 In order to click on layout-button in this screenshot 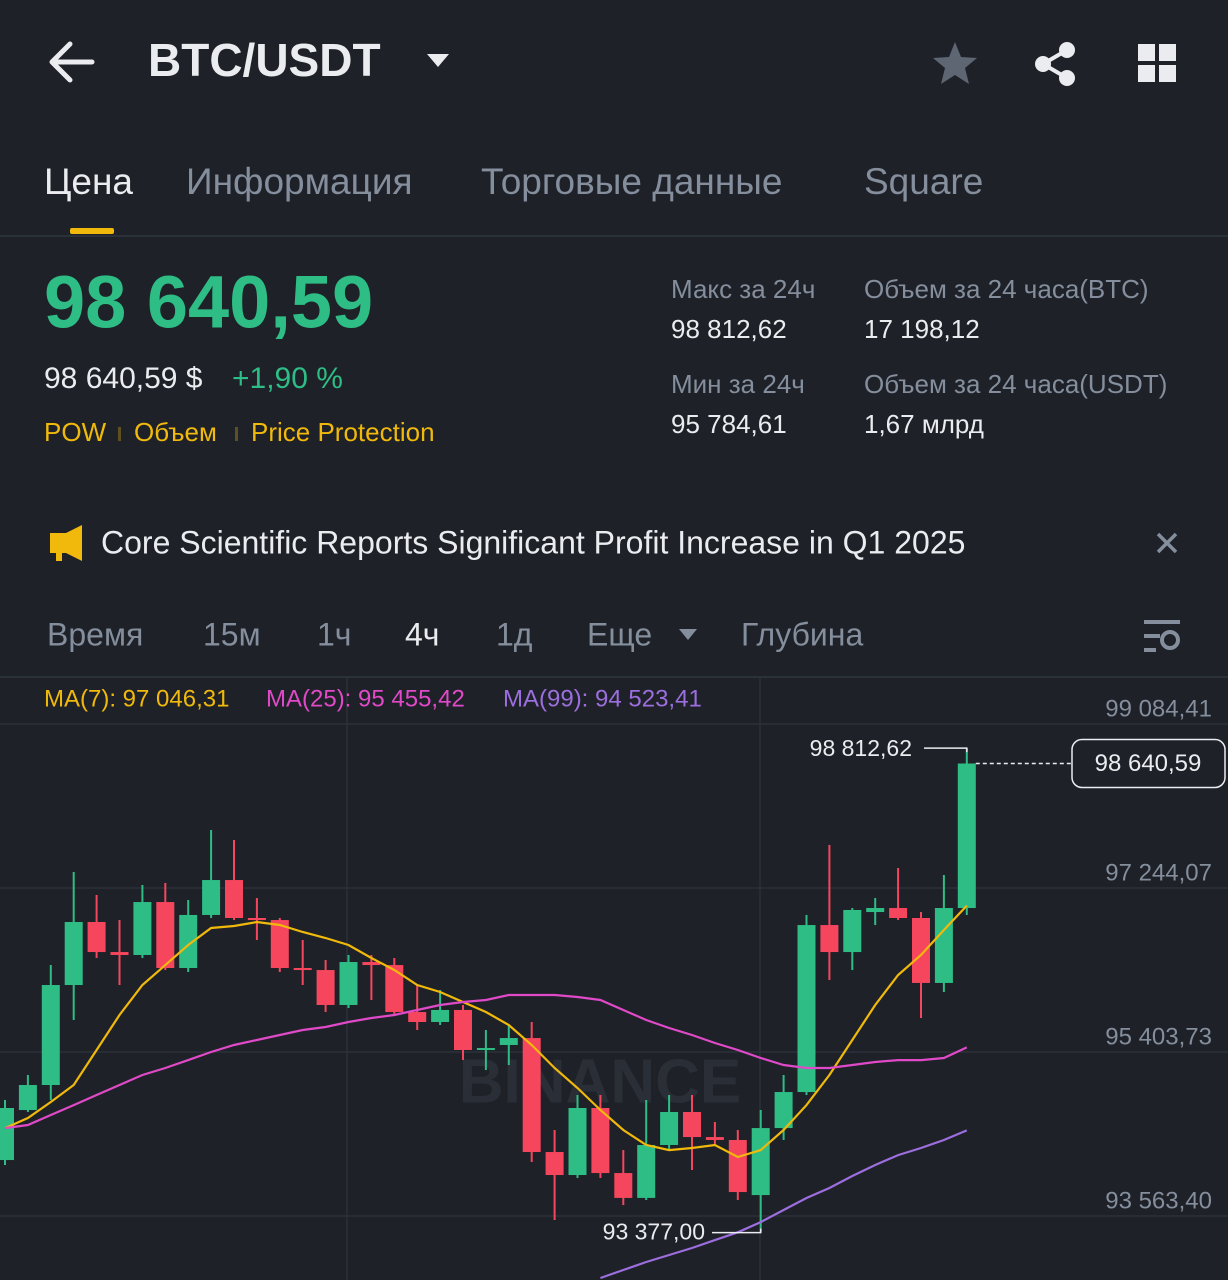, I will do `click(1157, 63)`.